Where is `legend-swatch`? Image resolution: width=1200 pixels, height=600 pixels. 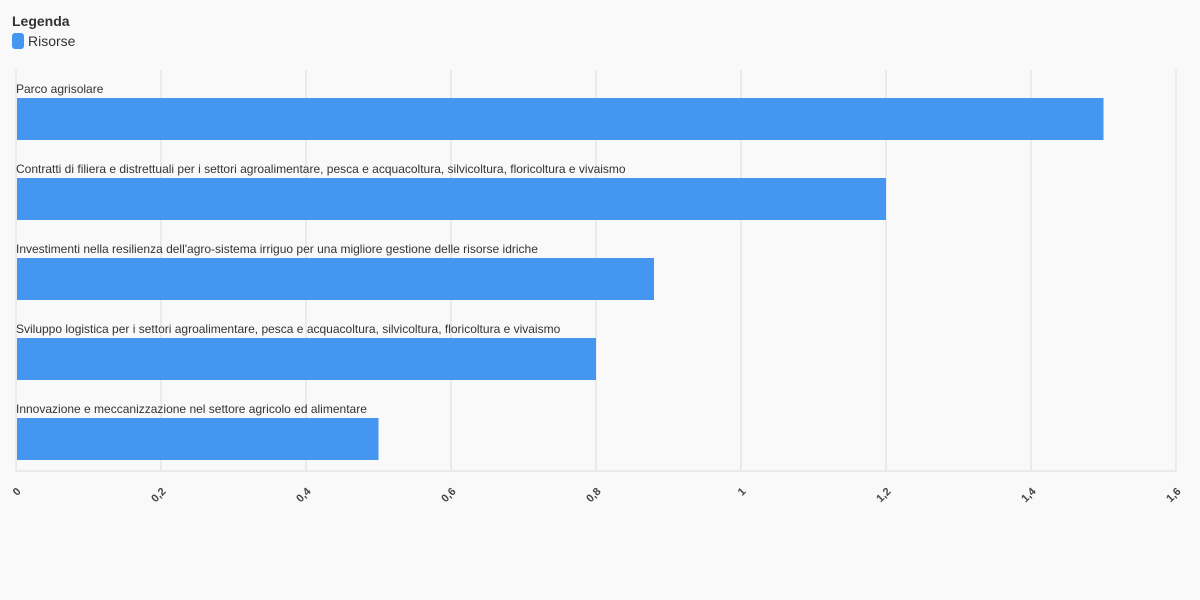
legend-swatch is located at coordinates (18, 41).